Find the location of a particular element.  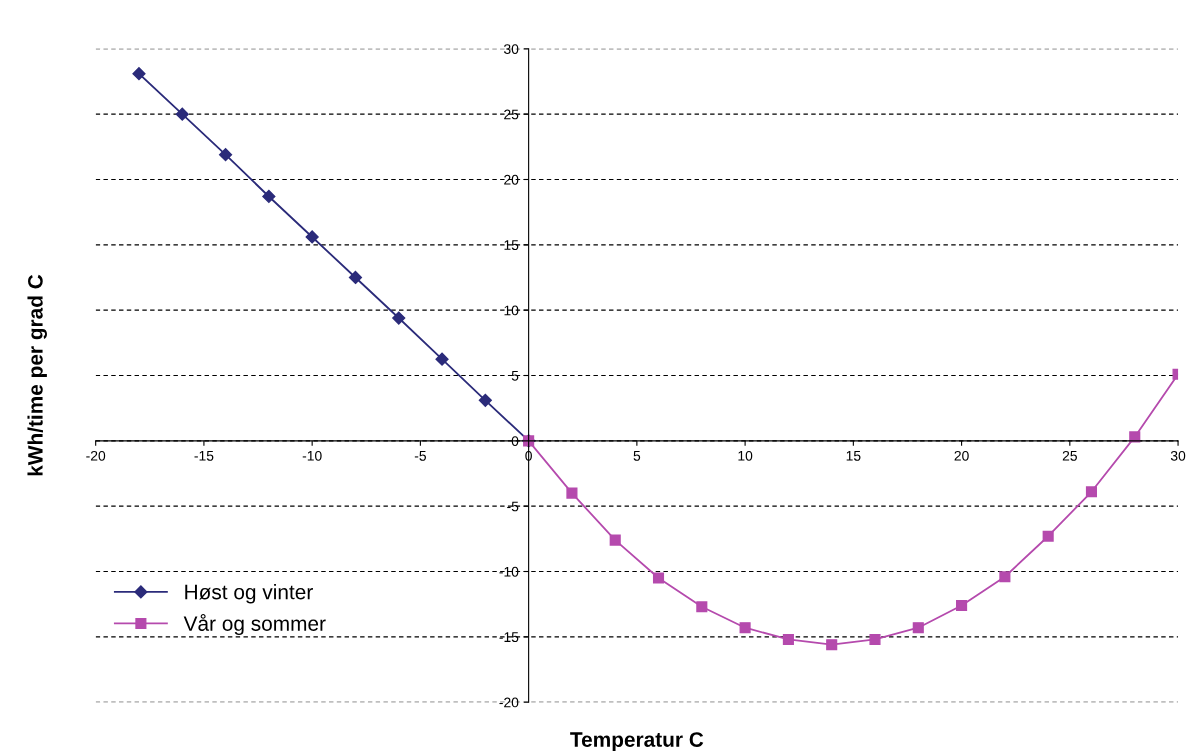

legend-label: Vår og sommer is located at coordinates (254, 624).